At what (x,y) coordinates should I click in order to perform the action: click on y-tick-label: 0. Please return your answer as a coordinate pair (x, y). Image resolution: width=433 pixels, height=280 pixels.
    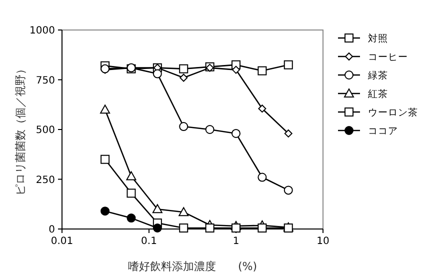
    Looking at the image, I should click on (51, 230).